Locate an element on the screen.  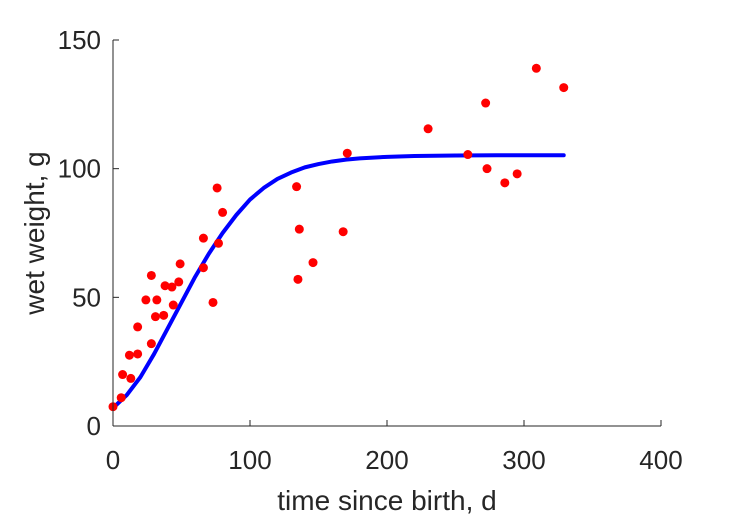
x-tick-label: 0 is located at coordinates (113, 460).